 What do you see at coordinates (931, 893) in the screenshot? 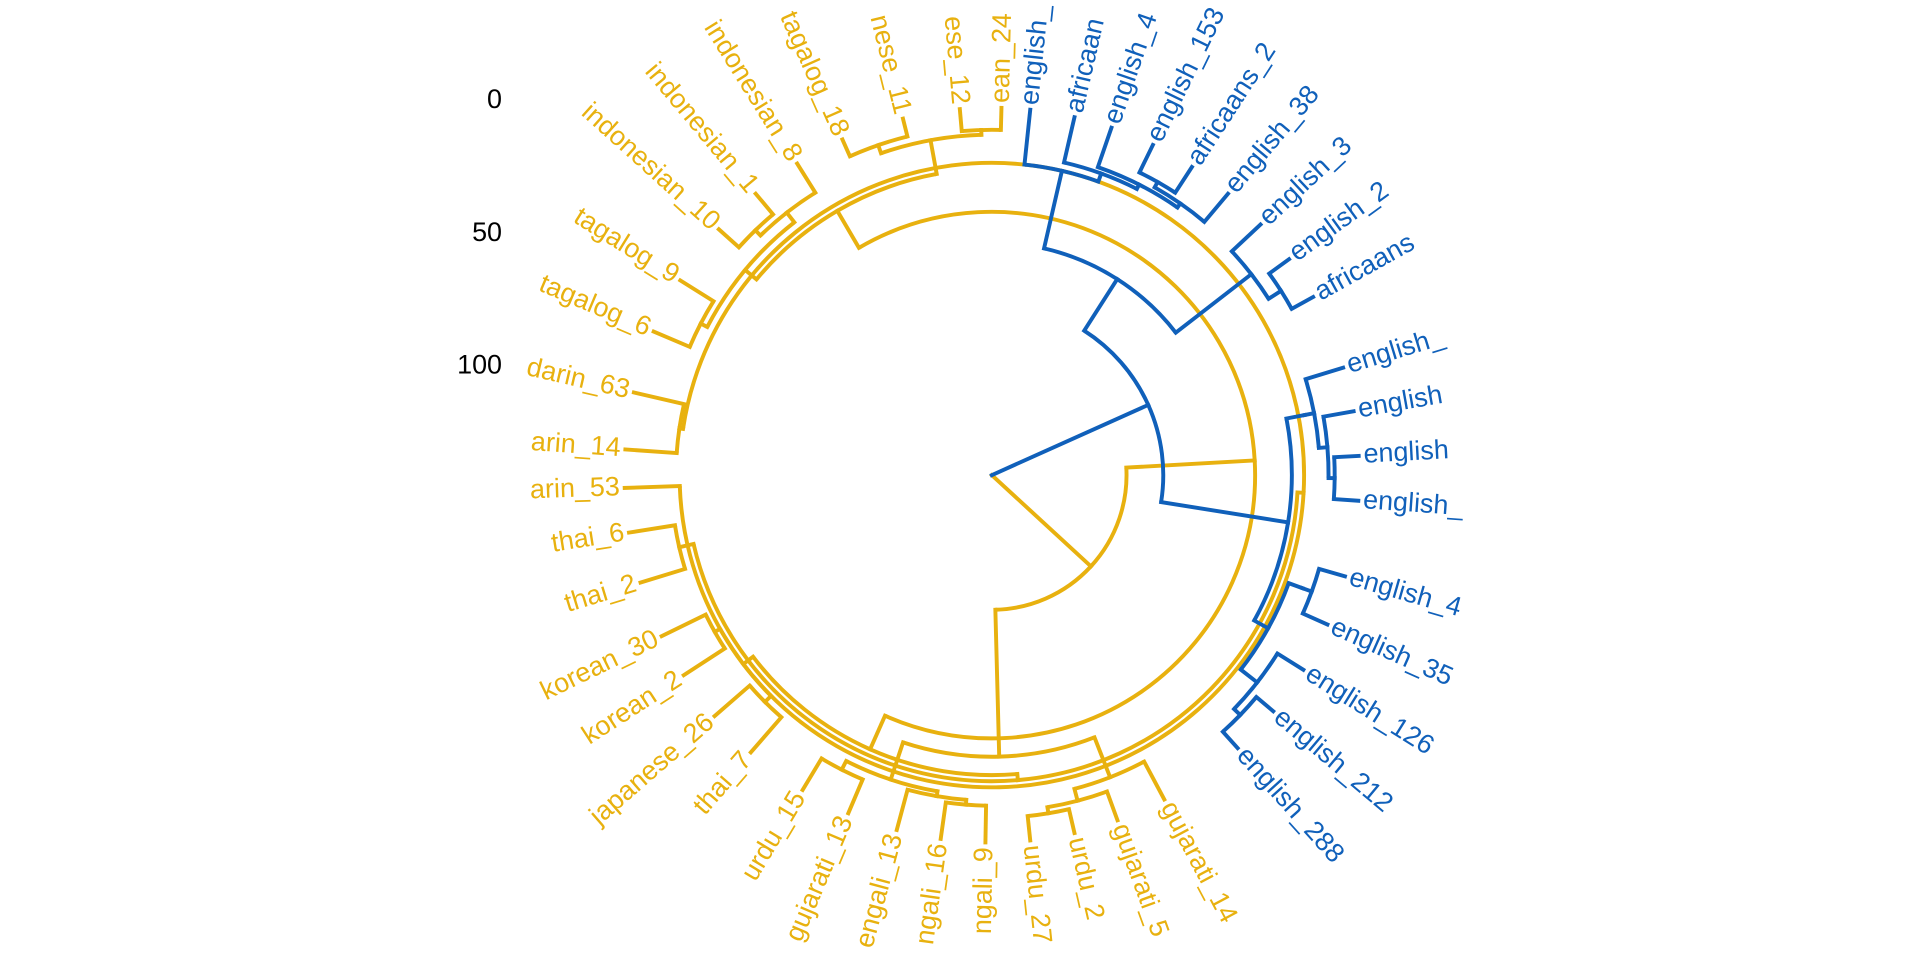
I see `leaf-label: ngali_16` at bounding box center [931, 893].